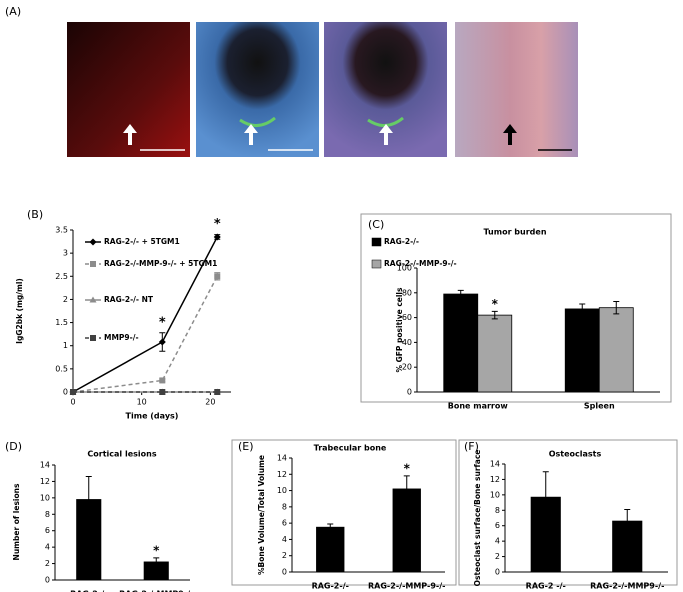  I want to click on y-tick-label: 2.5, so click(61, 276).